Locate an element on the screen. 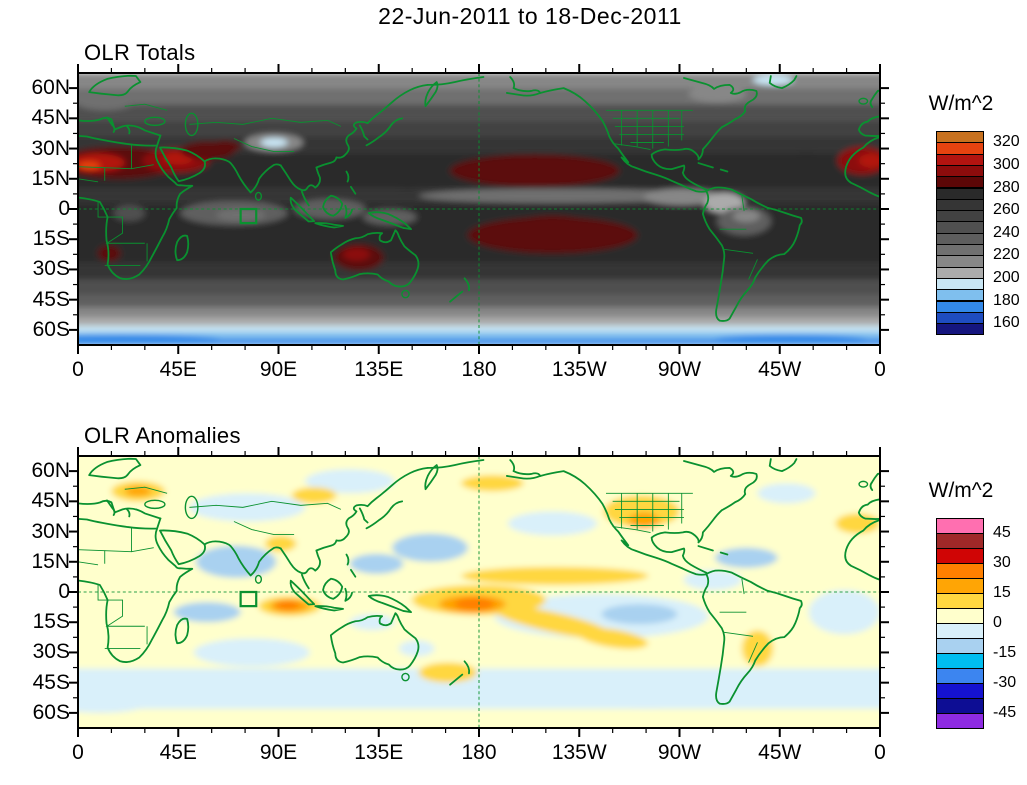 The image size is (1027, 785). figure-title: 22-Jun-2011 to 18-Dec-2011 is located at coordinates (530, 16).